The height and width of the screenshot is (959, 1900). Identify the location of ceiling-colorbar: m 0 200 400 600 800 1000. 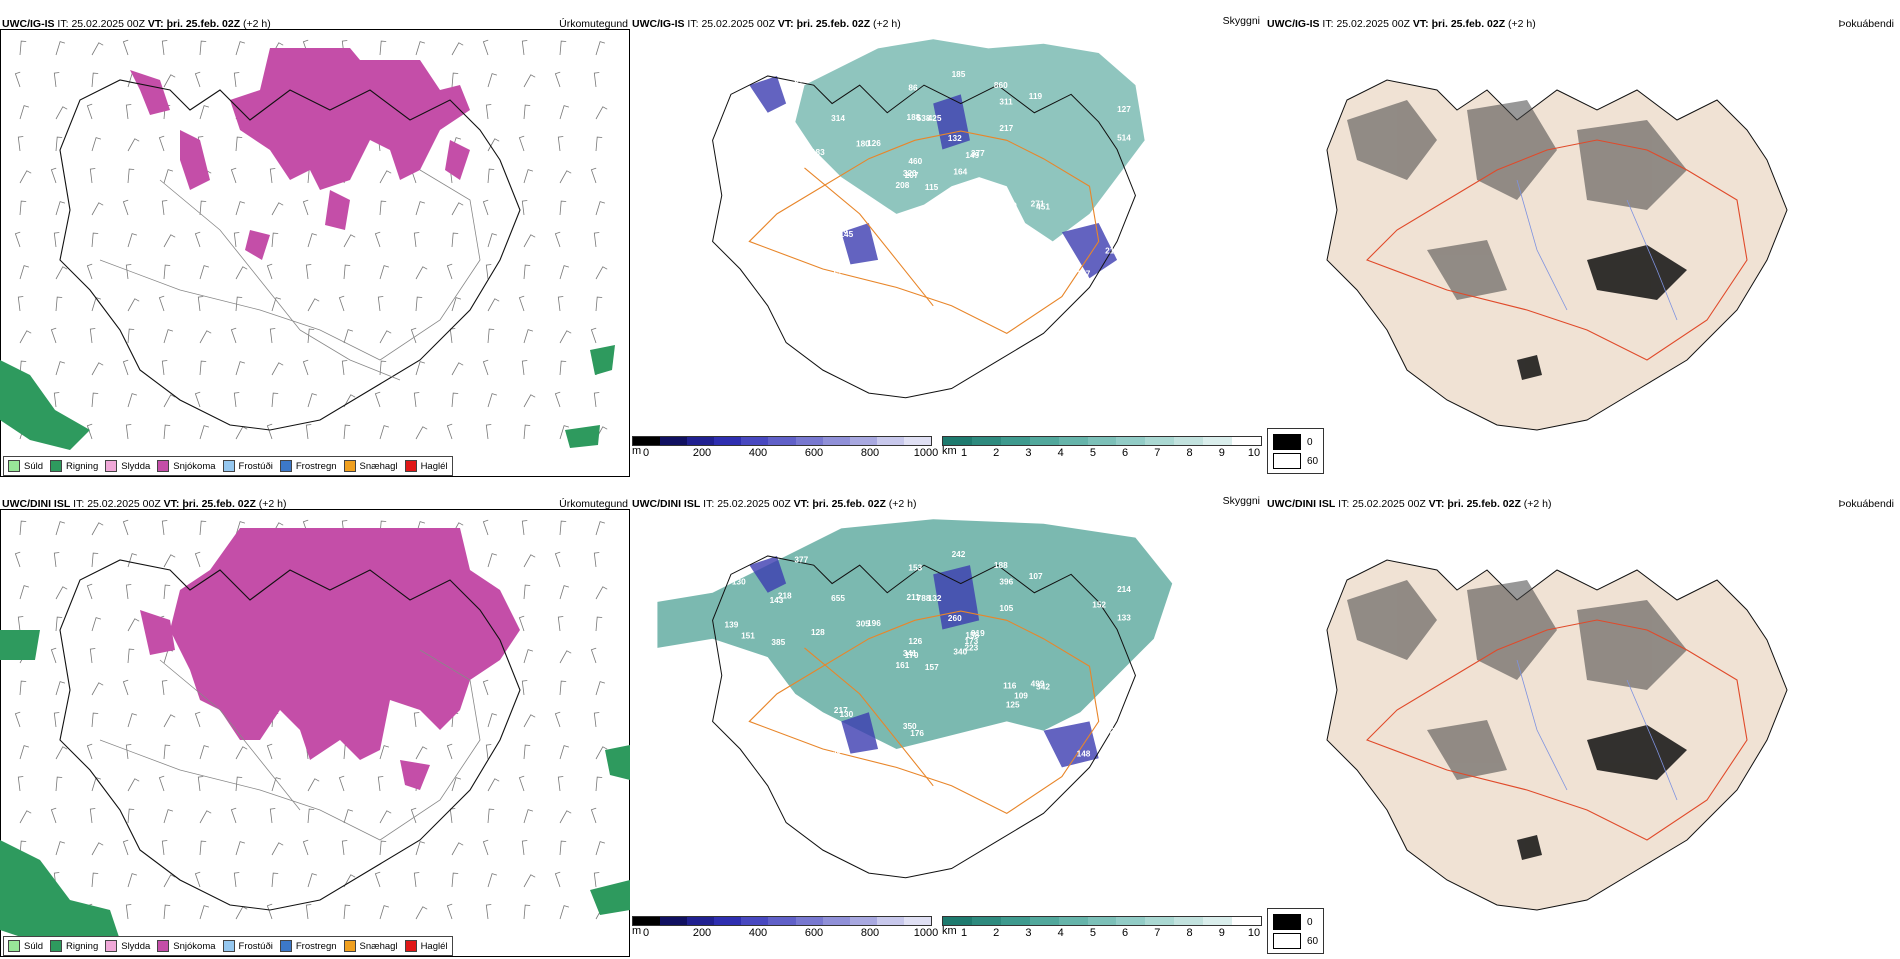
(785, 449).